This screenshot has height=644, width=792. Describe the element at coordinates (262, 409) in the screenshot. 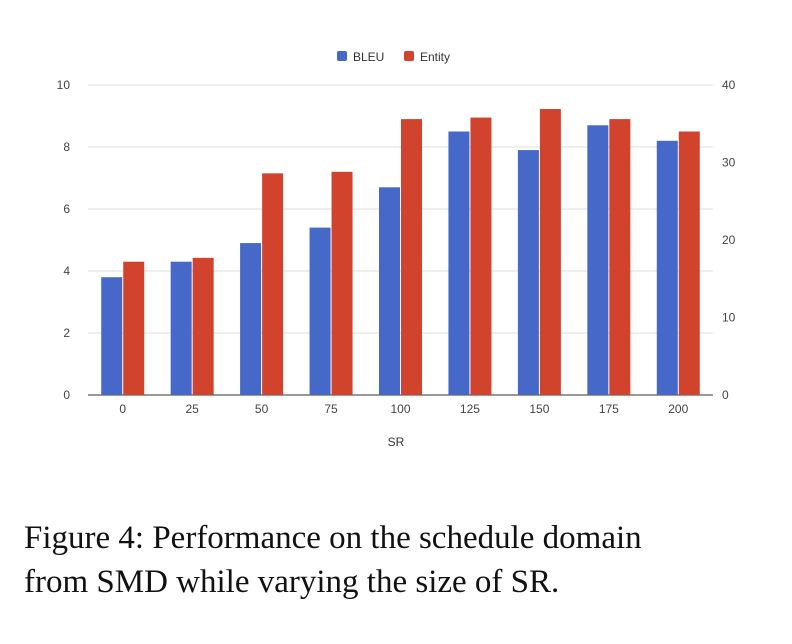

I see `x-tick-label: 50` at that location.